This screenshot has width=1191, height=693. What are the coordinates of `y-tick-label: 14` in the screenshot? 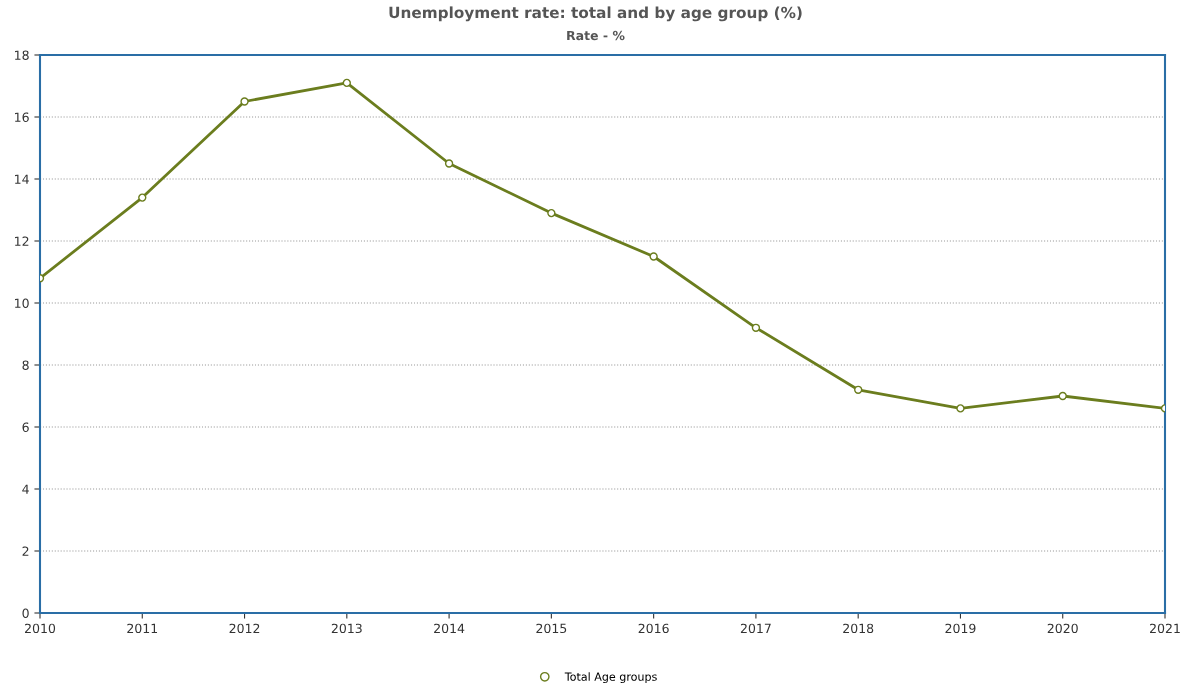 It's located at (22, 179).